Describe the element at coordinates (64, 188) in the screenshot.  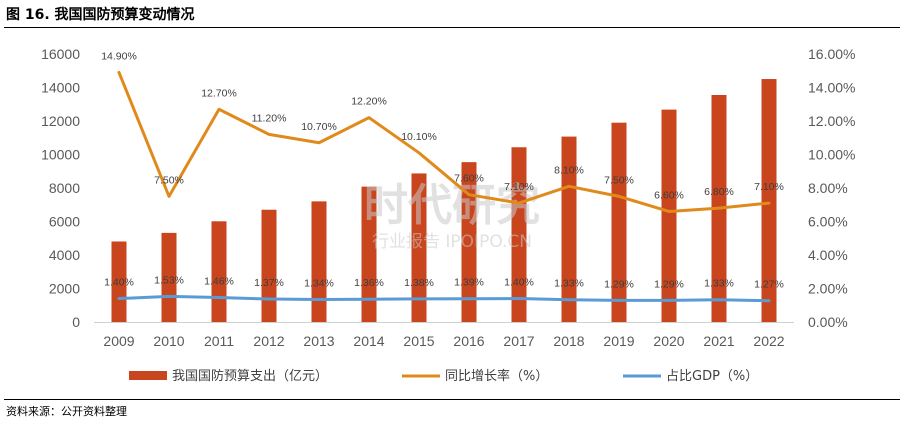
I see `y-left-tick-label: 8000` at that location.